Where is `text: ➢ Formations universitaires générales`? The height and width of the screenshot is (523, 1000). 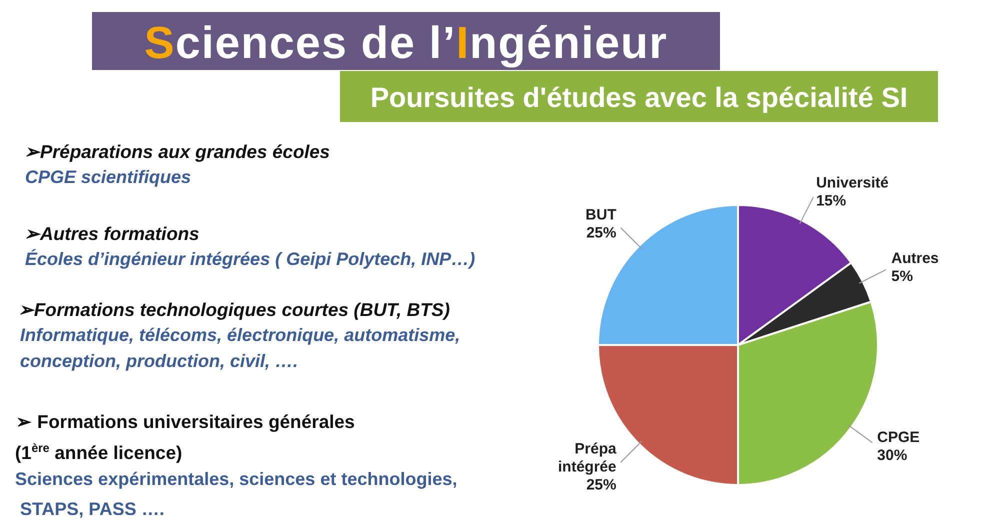
text: ➢ Formations universitaires générales is located at coordinates (185, 421).